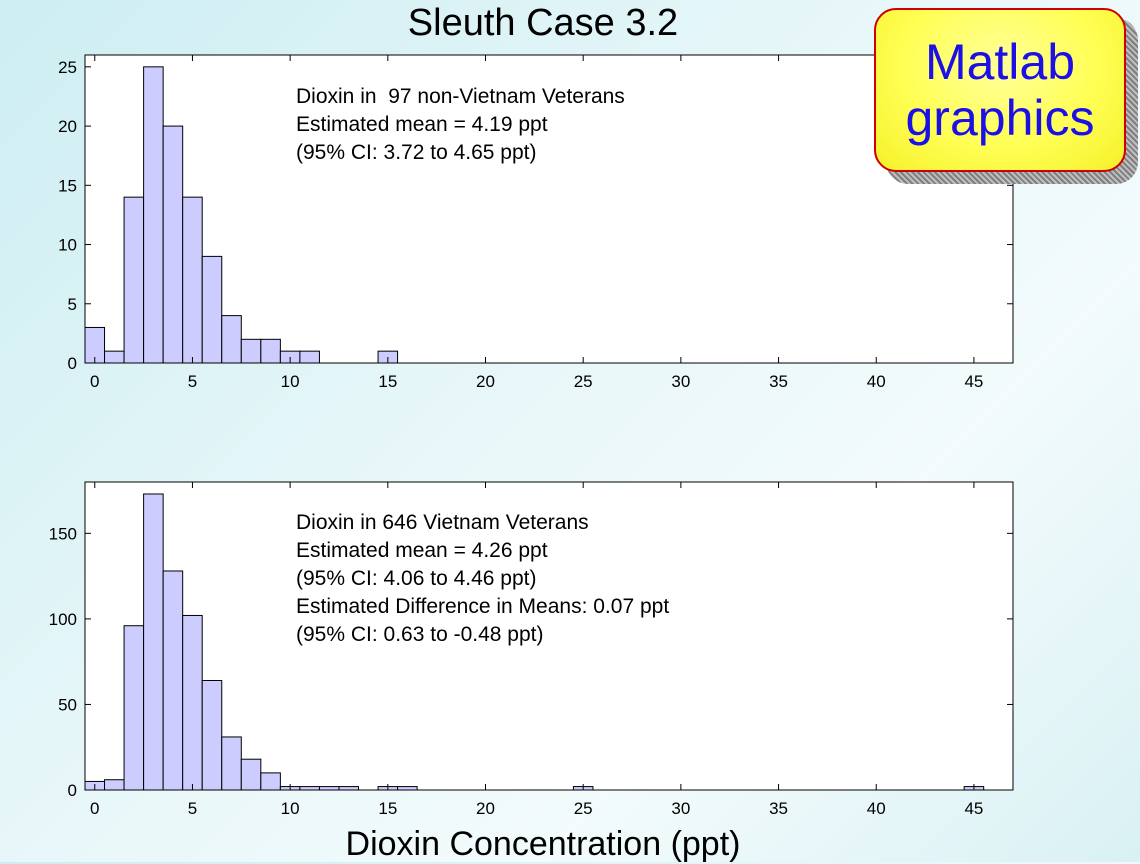 This screenshot has height=864, width=1140. What do you see at coordinates (543, 844) in the screenshot?
I see `x-axis-label: Dioxin Concentration (ppt)` at bounding box center [543, 844].